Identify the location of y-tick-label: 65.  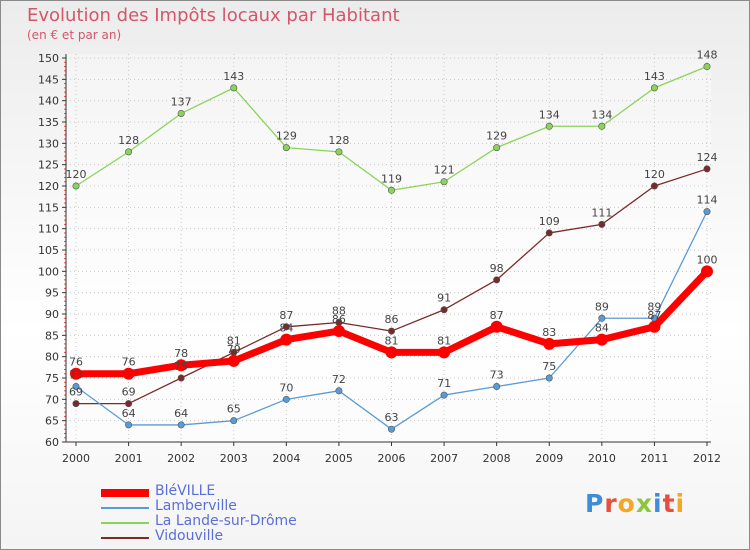
(52, 421).